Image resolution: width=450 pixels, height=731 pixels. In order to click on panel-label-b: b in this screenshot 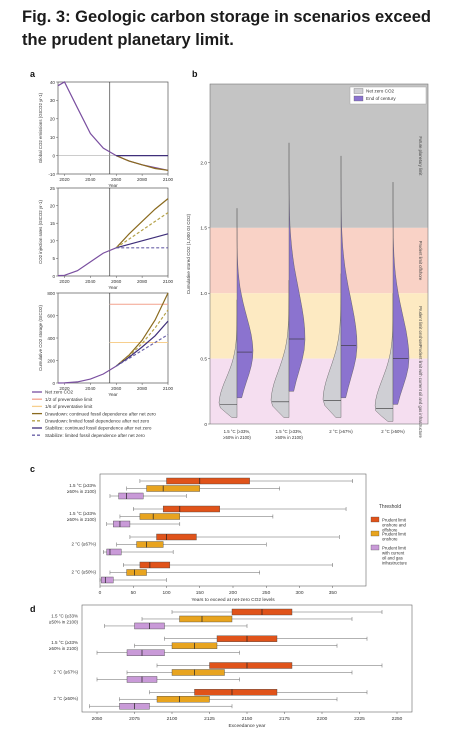, I will do `click(195, 74)`.